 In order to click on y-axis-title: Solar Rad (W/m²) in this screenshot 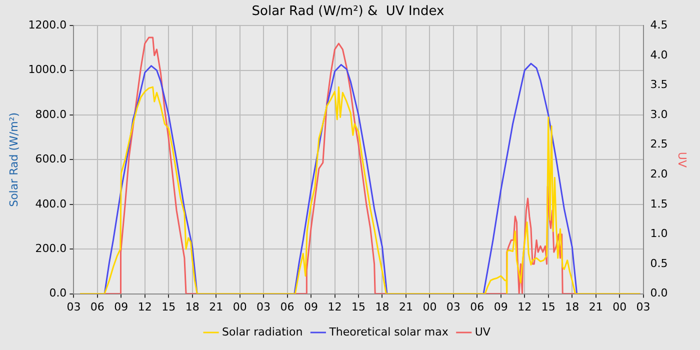, I will do `click(13, 159)`.